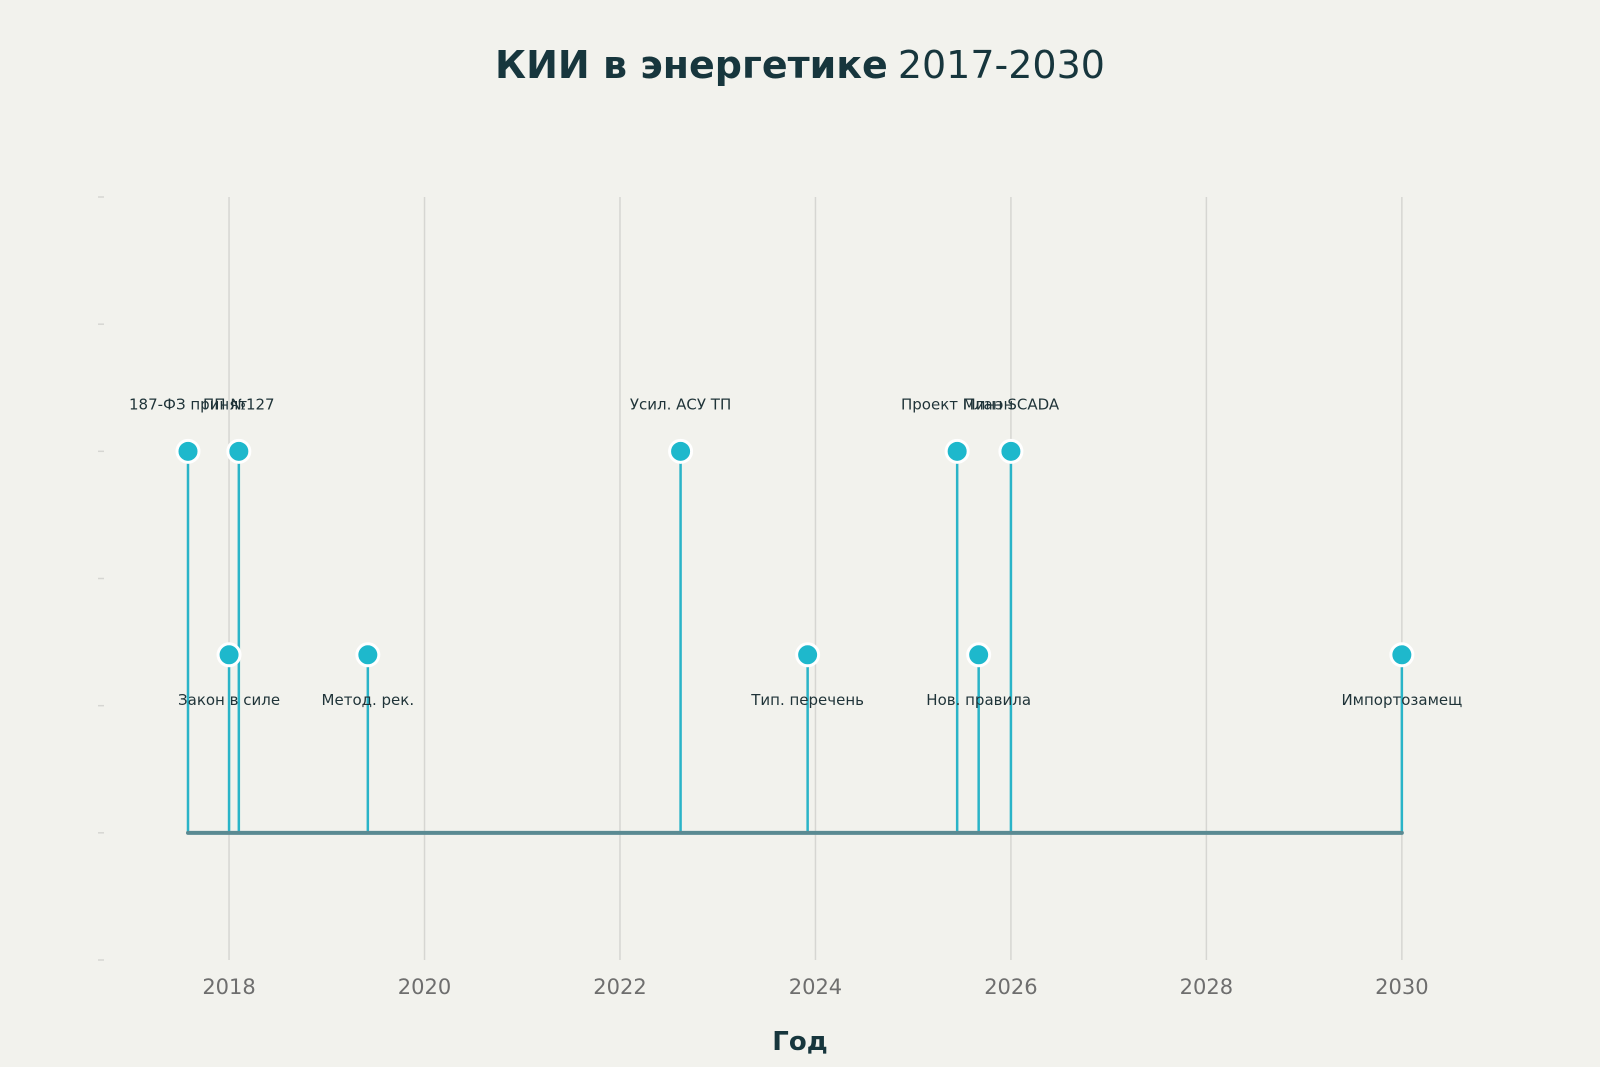  I want to click on event-label: 187-ФЗ принят, so click(188, 404).